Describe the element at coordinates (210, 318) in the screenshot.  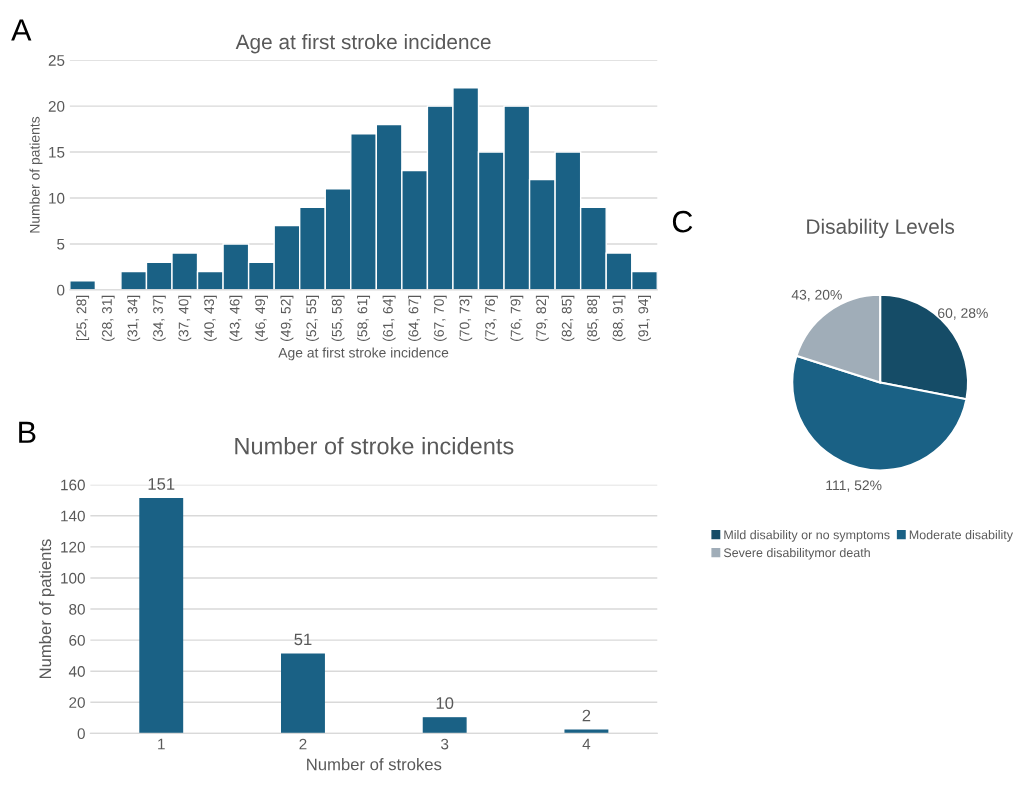
I see `x-tick-label: (40, 43]` at that location.